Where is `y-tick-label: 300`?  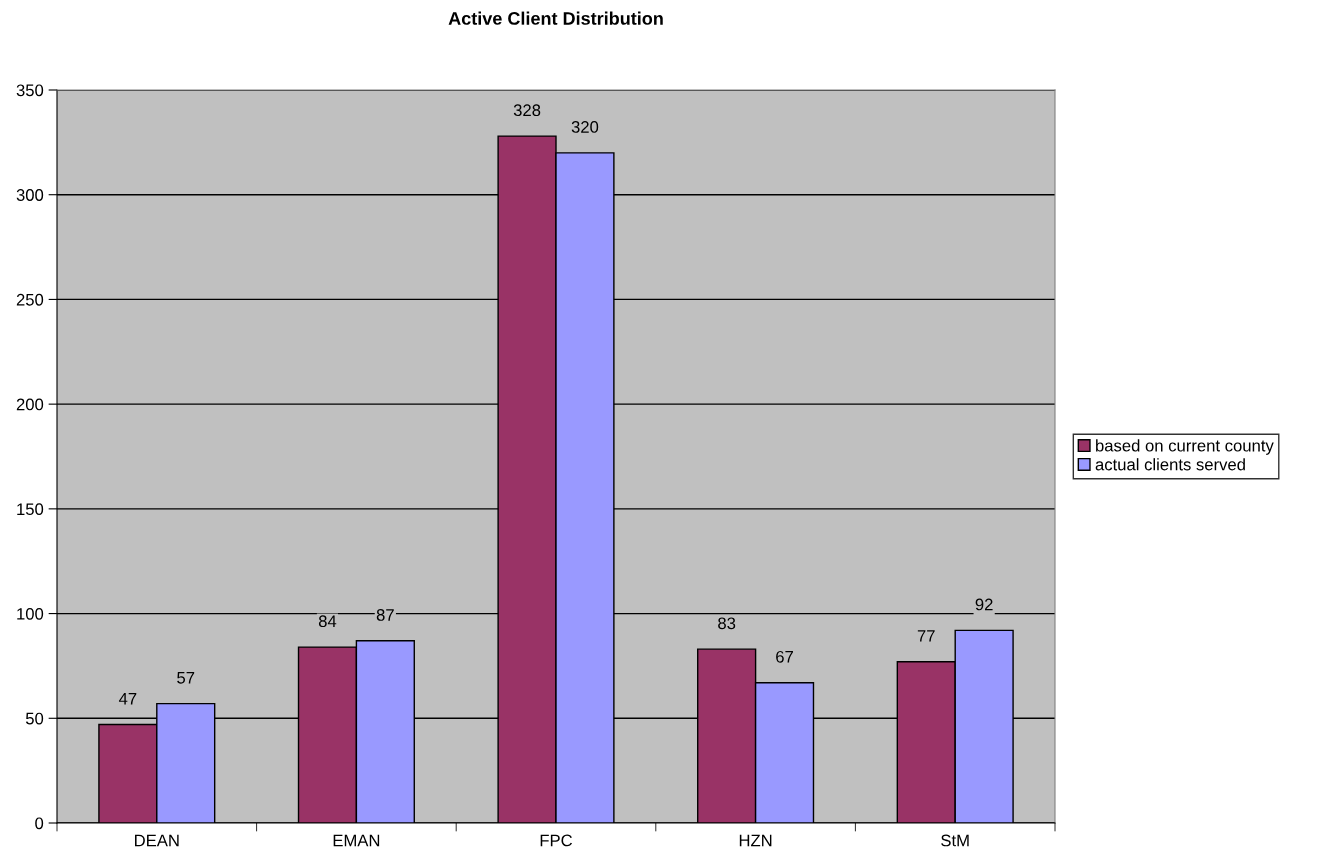
y-tick-label: 300 is located at coordinates (30, 195).